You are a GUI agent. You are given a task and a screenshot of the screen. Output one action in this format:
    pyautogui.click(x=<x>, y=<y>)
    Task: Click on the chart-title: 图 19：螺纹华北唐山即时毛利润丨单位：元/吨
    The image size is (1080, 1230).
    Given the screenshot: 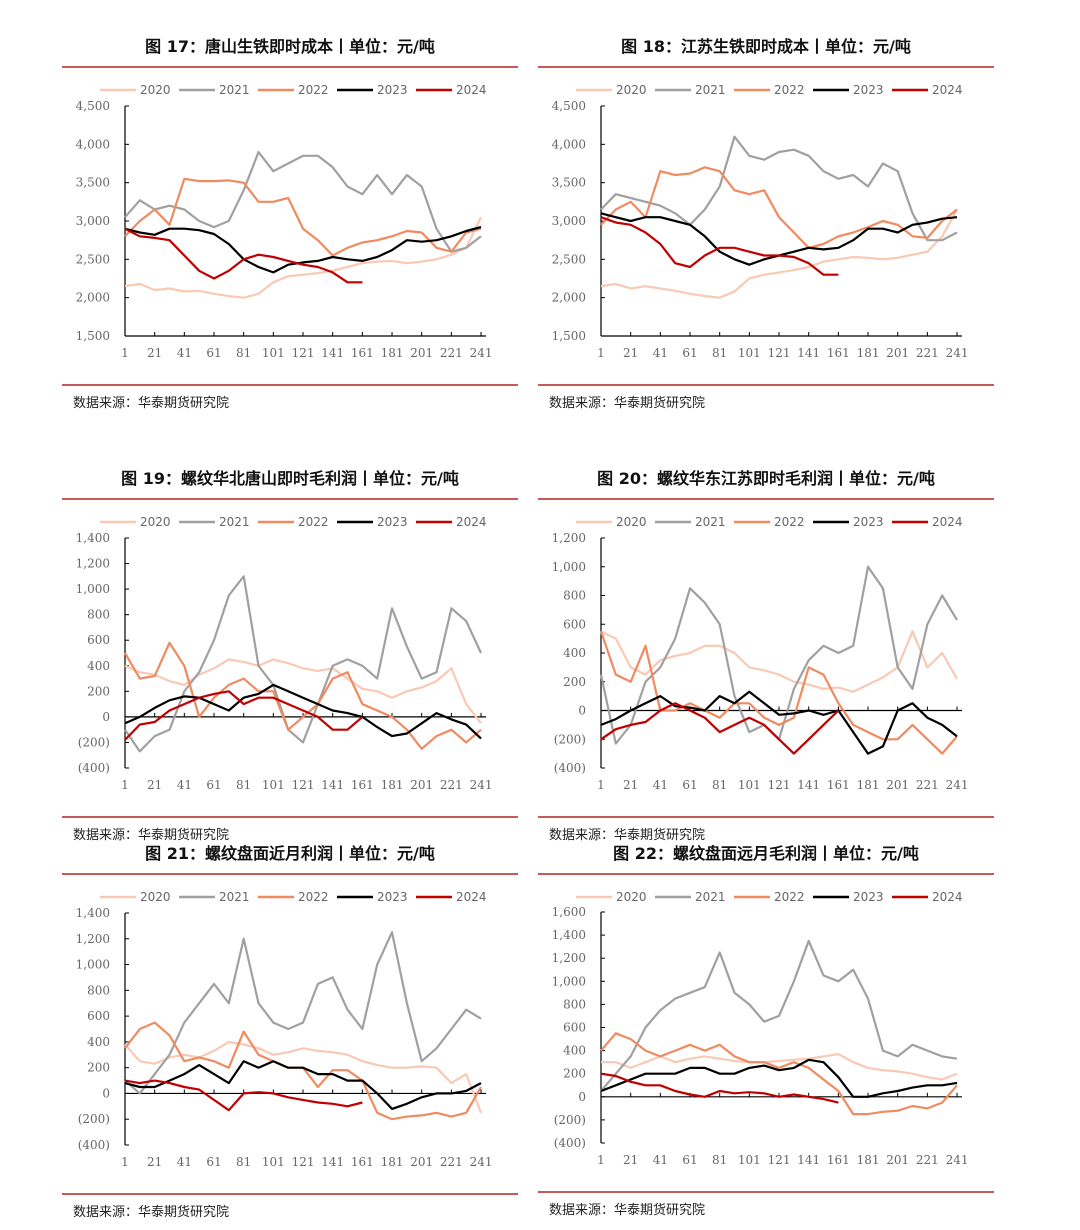 What is the action you would take?
    pyautogui.click(x=290, y=478)
    